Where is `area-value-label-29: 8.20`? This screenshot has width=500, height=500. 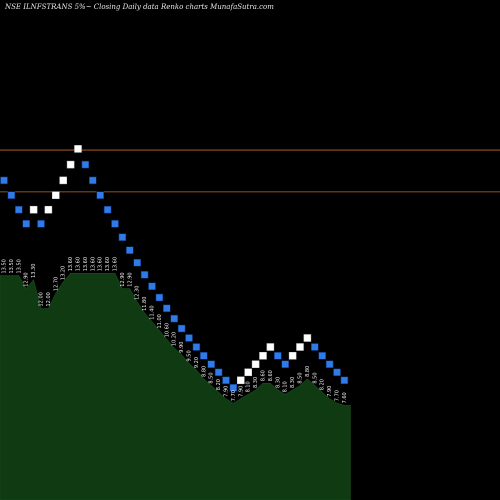
area-value-label-29: 8.20 is located at coordinates (219, 384).